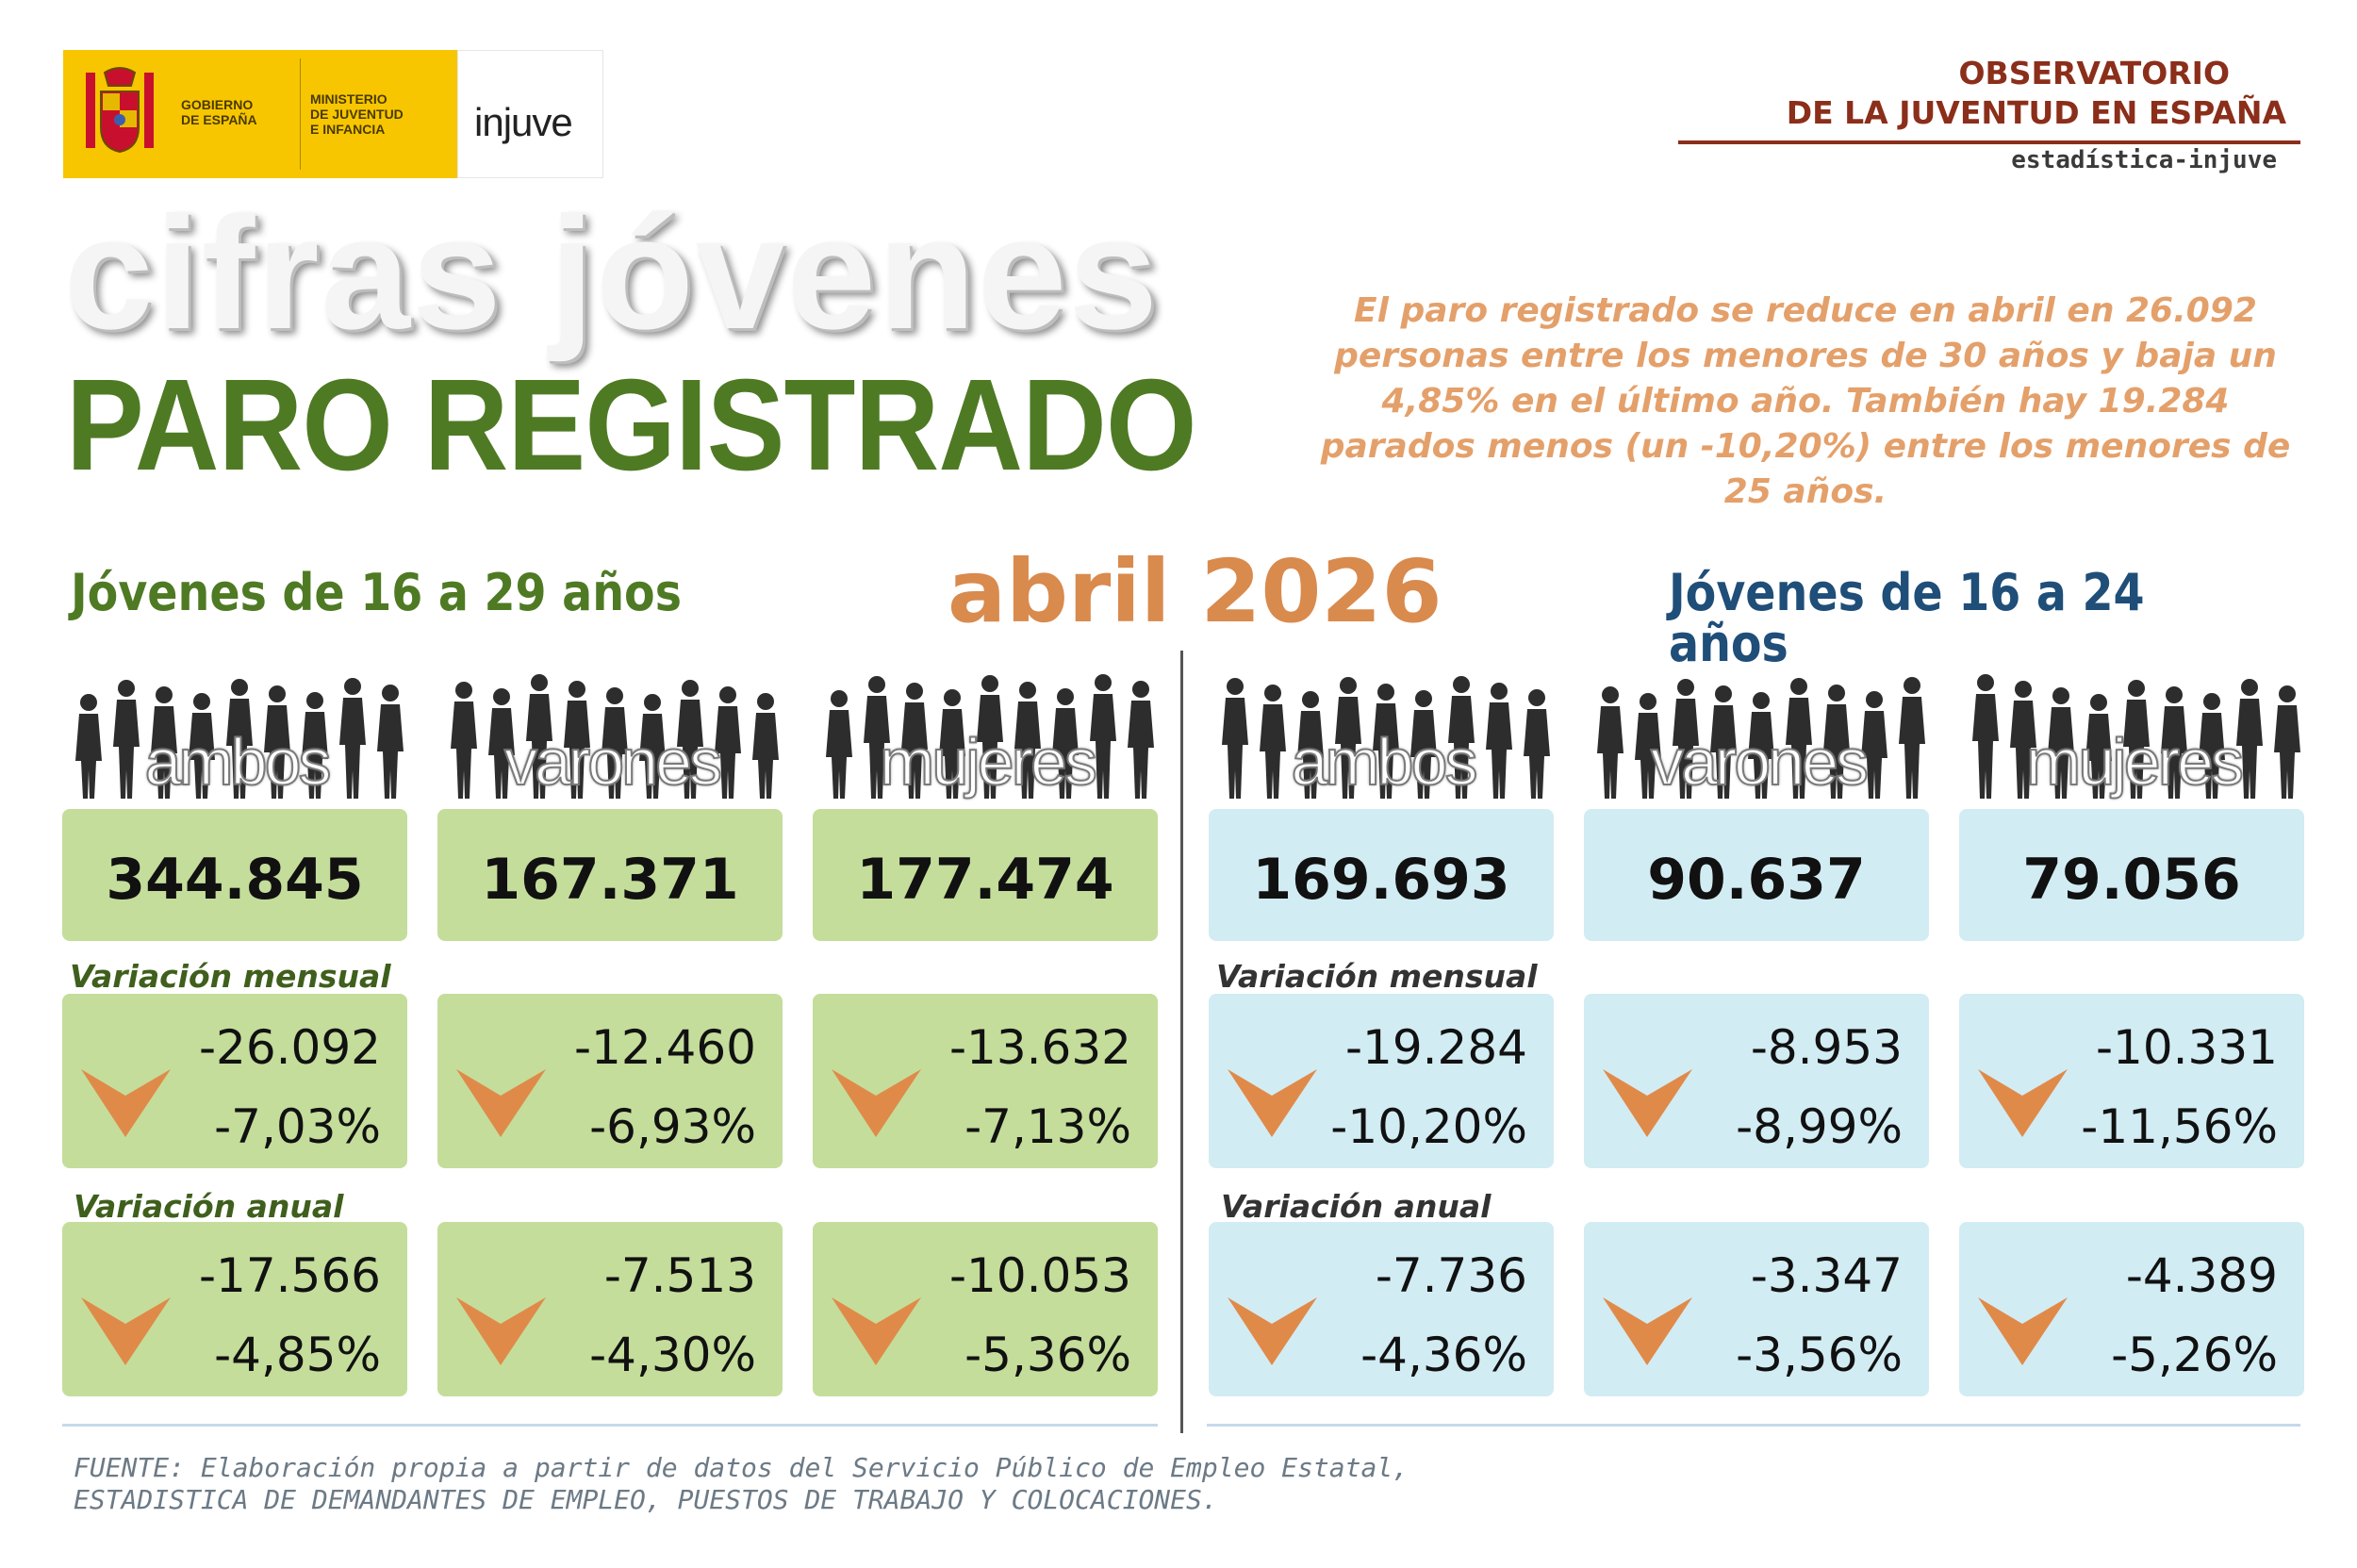  Describe the element at coordinates (1826, 1275) in the screenshot. I see `annual-absolute-change: -3.347` at that location.